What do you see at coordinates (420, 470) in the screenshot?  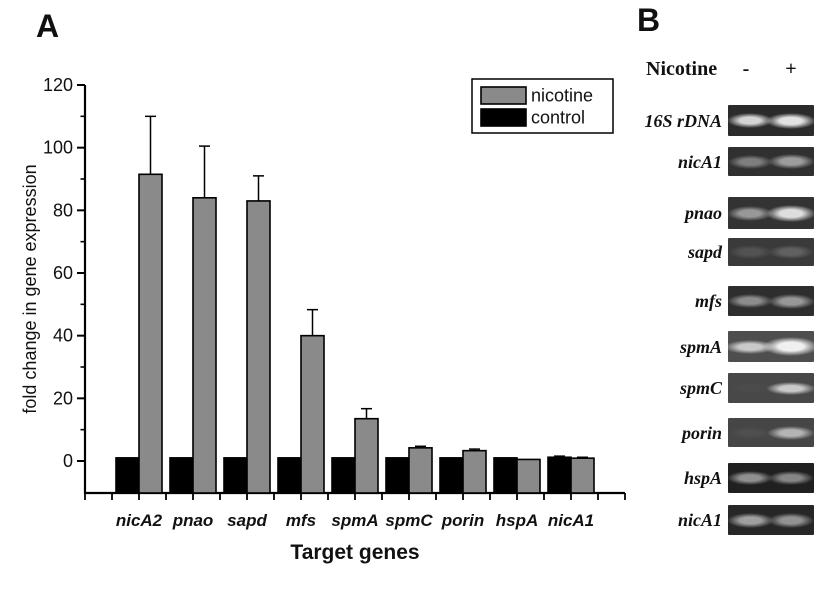 I see `bar-spmC-nicotine` at bounding box center [420, 470].